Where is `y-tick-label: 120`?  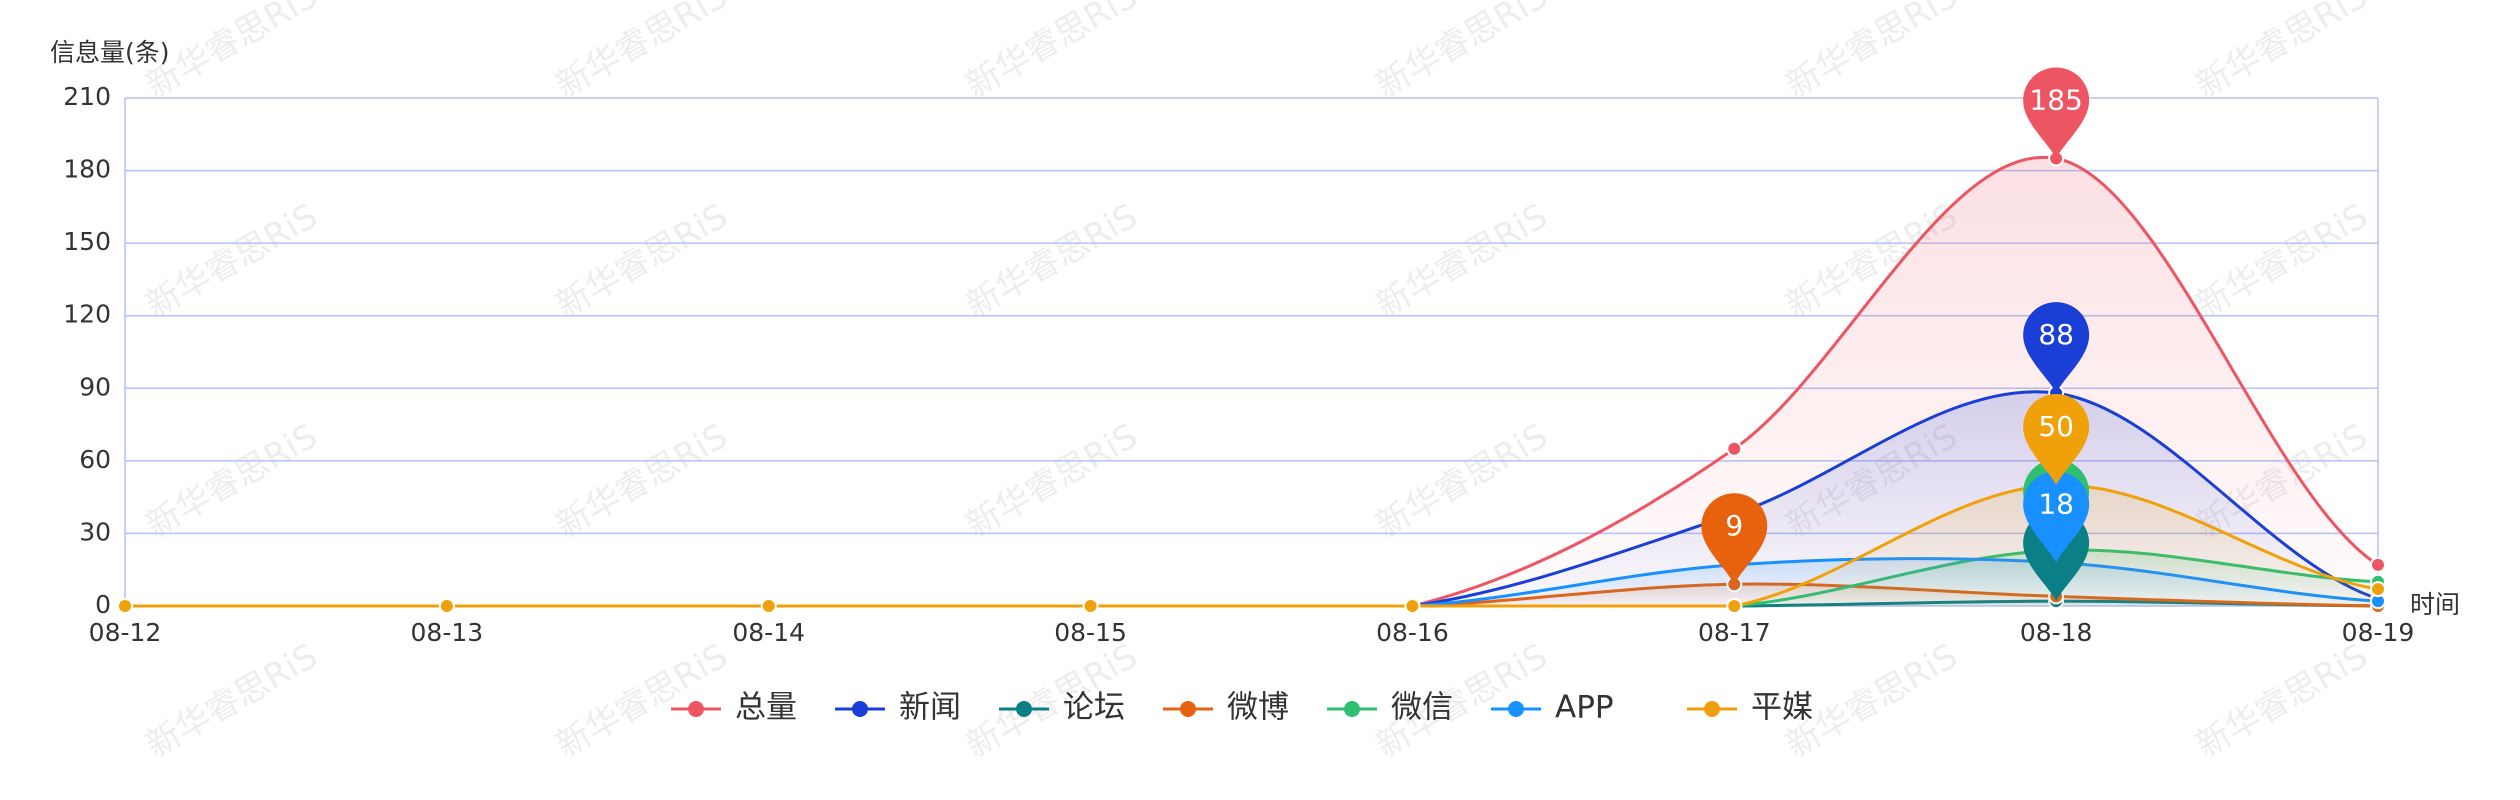
y-tick-label: 120 is located at coordinates (87, 314).